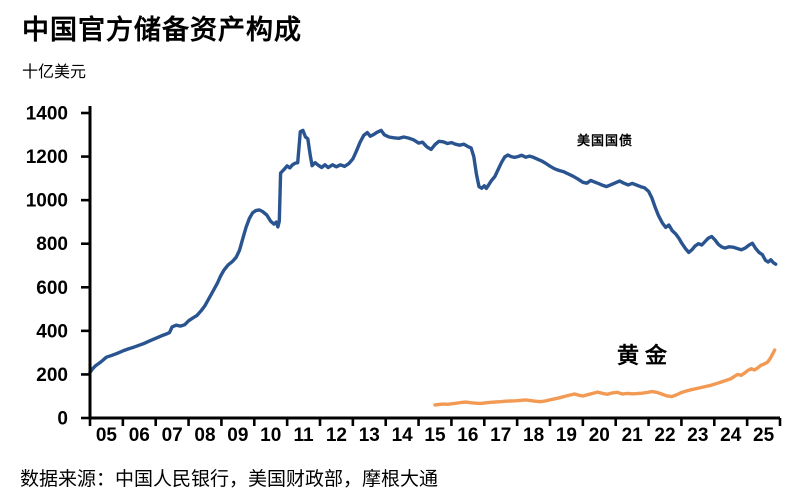 Image resolution: width=800 pixels, height=502 pixels. What do you see at coordinates (605, 377) in the screenshot?
I see `gold-line` at bounding box center [605, 377].